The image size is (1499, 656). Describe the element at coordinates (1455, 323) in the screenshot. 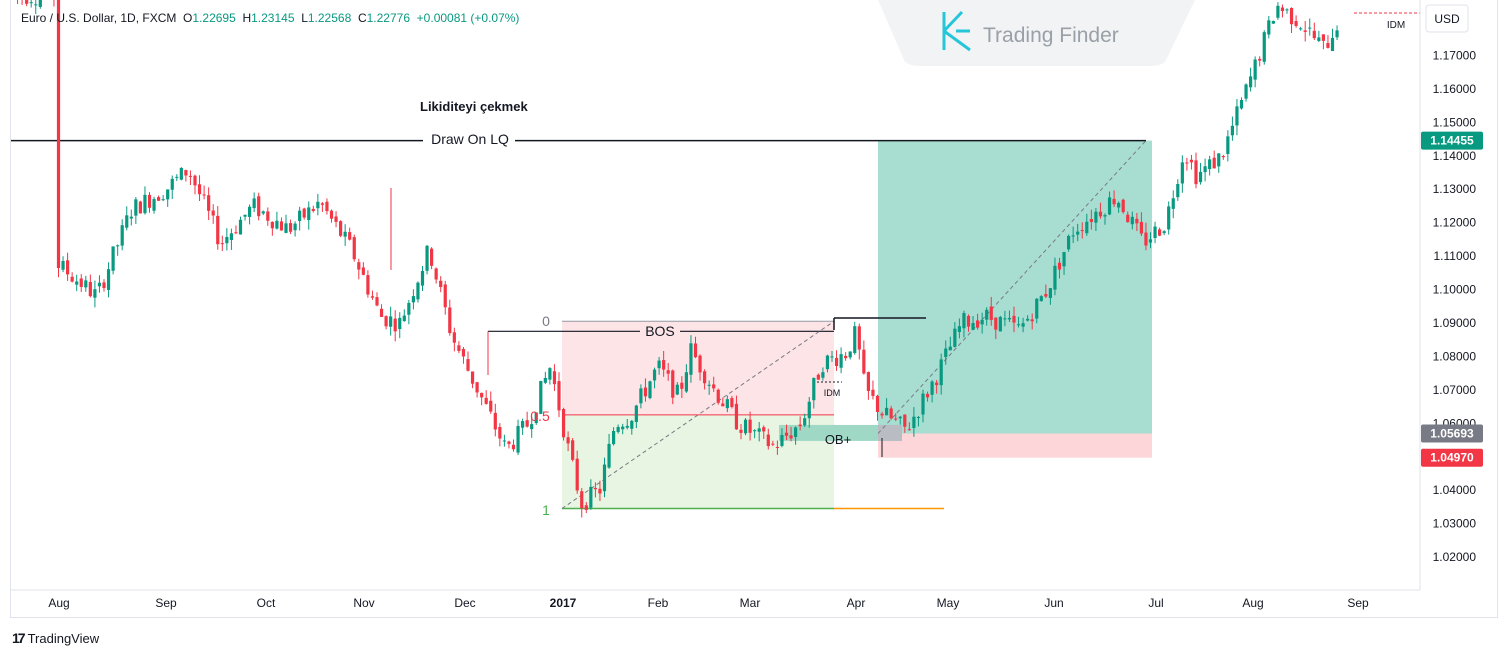

I see `y-tick-label: 1.09000` at that location.